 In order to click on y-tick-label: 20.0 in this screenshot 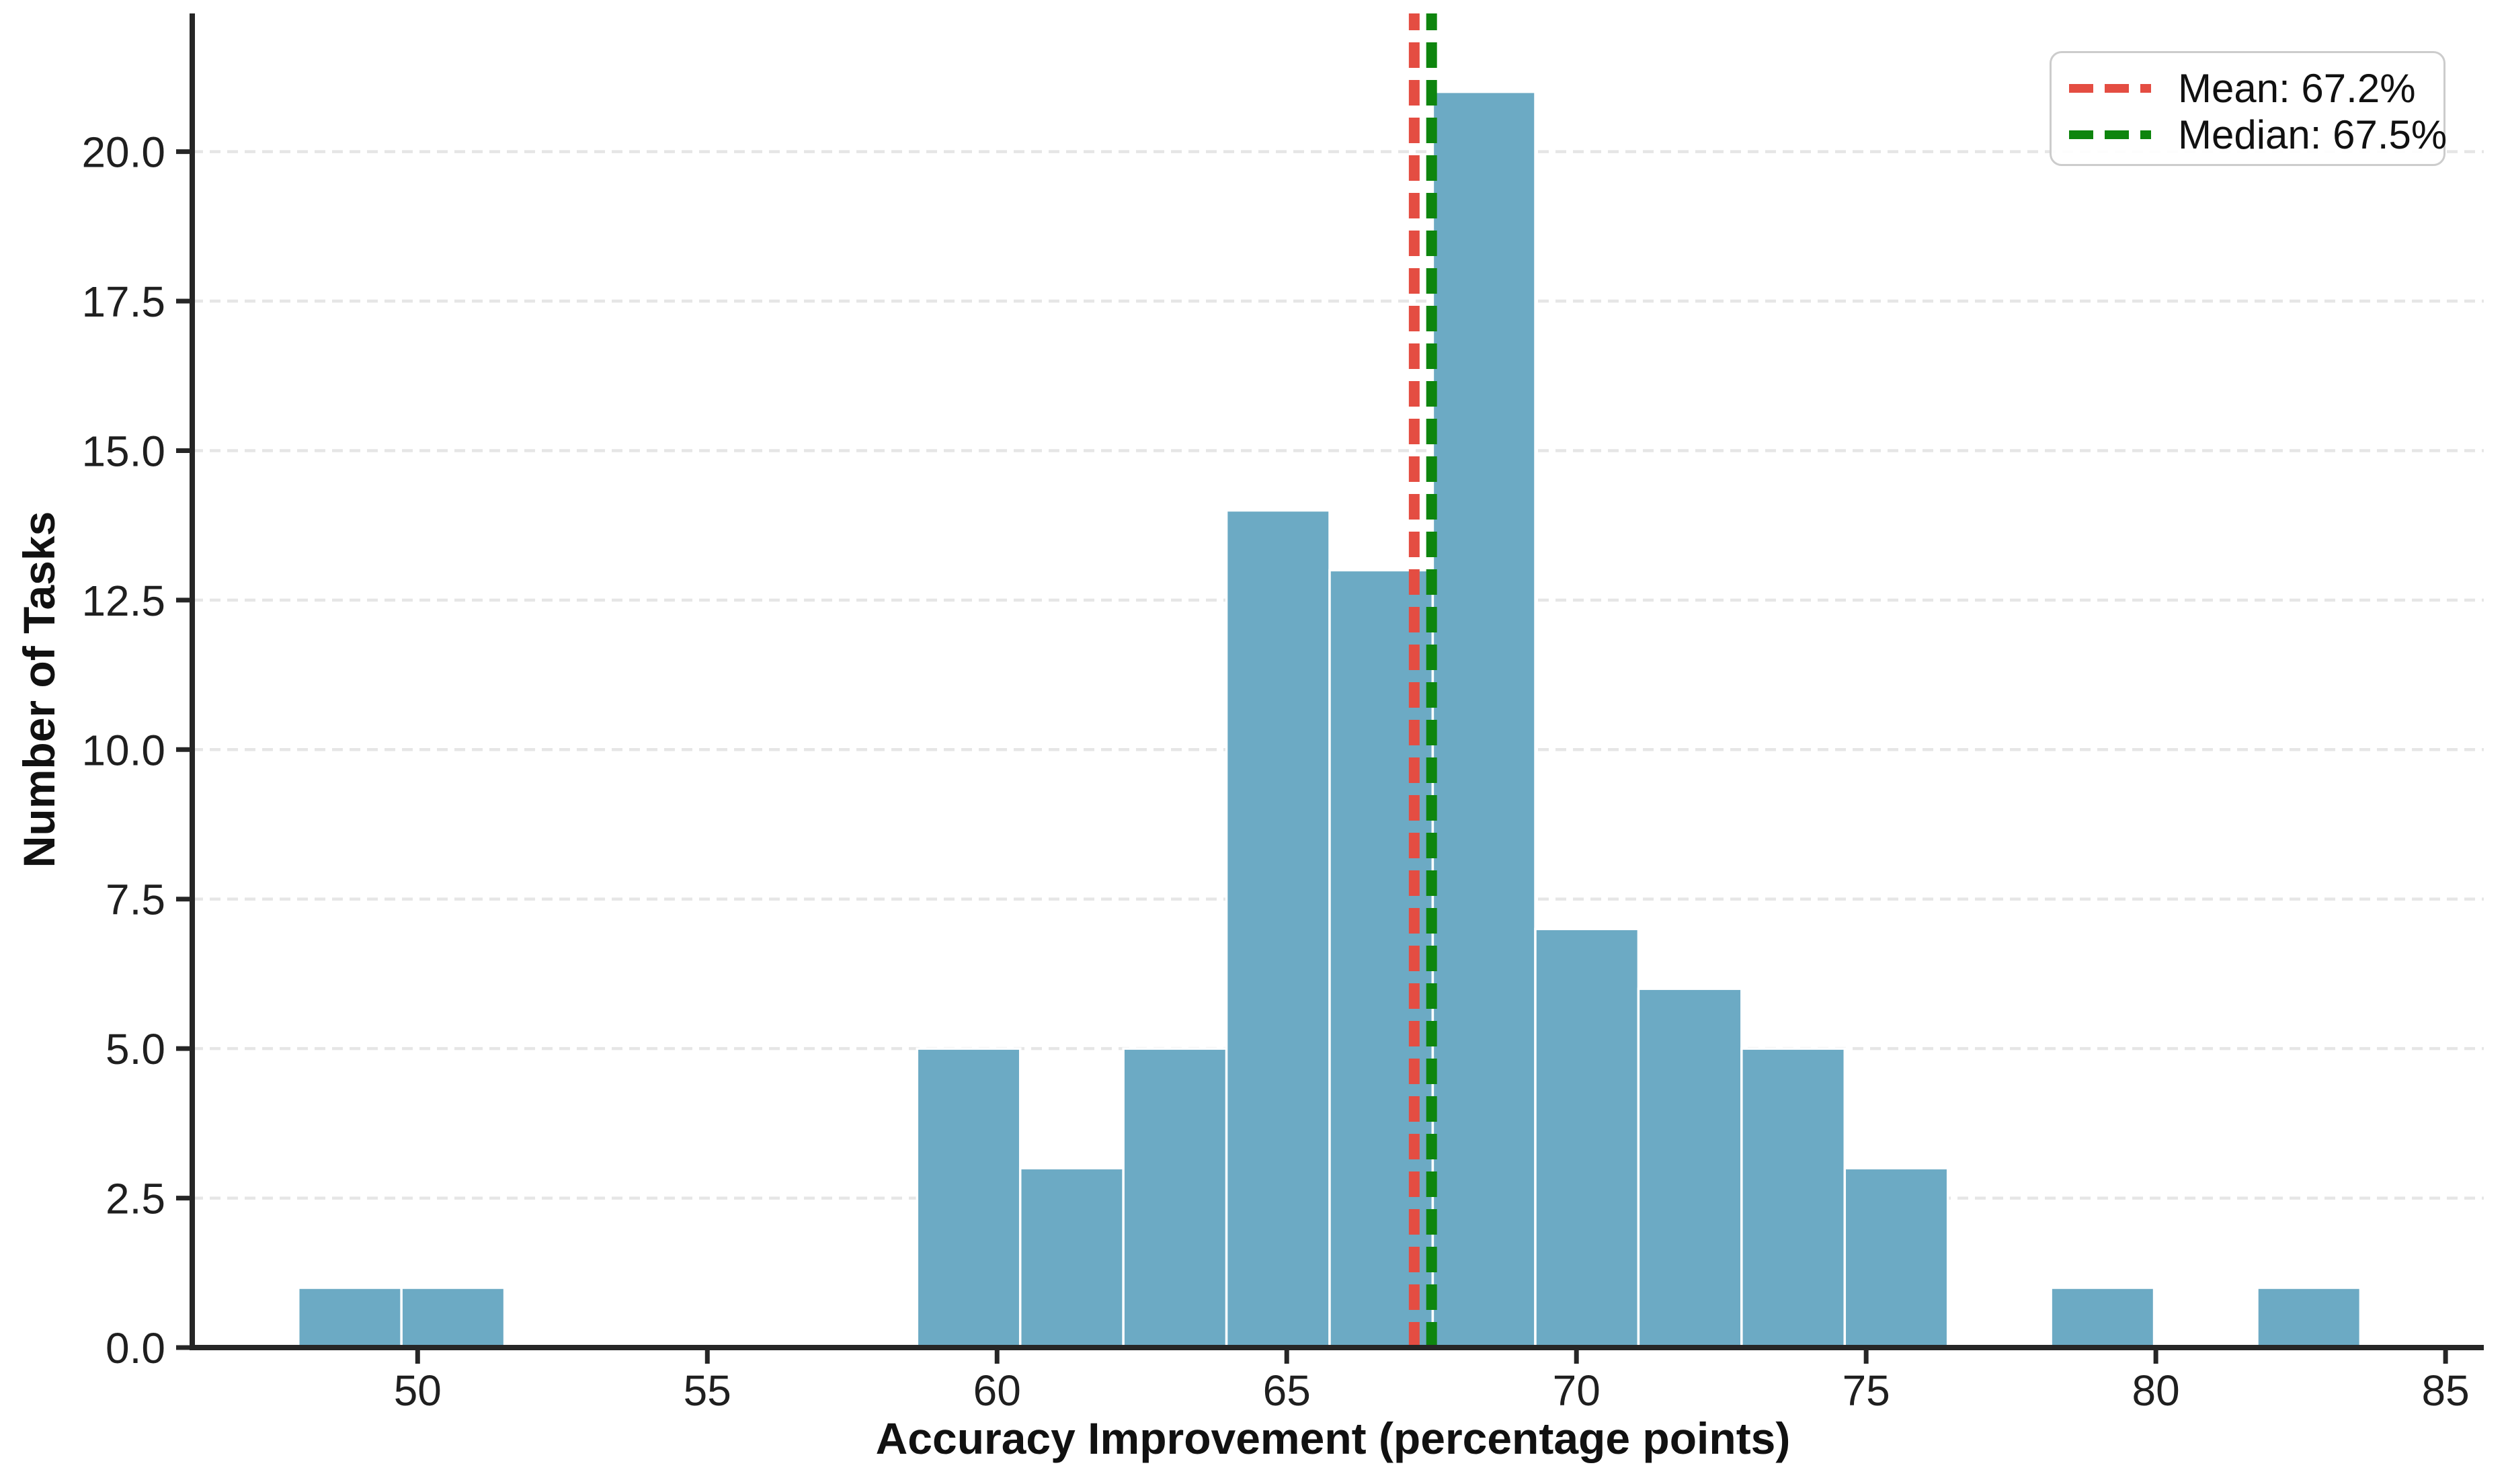, I will do `click(123, 152)`.